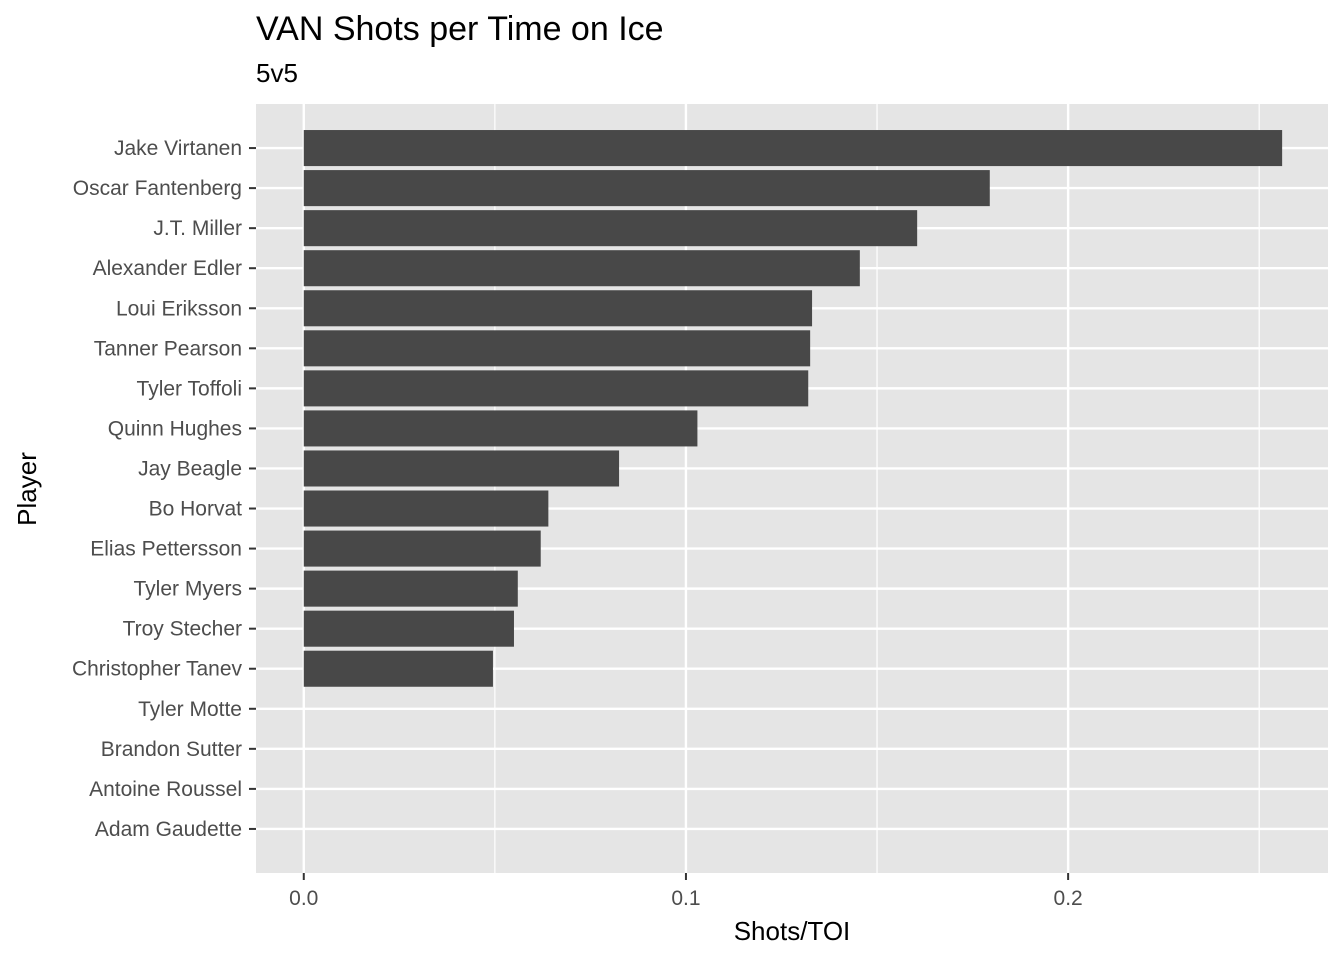 The height and width of the screenshot is (960, 1344). Describe the element at coordinates (558, 308) in the screenshot. I see `bar-loui-eriksson` at that location.